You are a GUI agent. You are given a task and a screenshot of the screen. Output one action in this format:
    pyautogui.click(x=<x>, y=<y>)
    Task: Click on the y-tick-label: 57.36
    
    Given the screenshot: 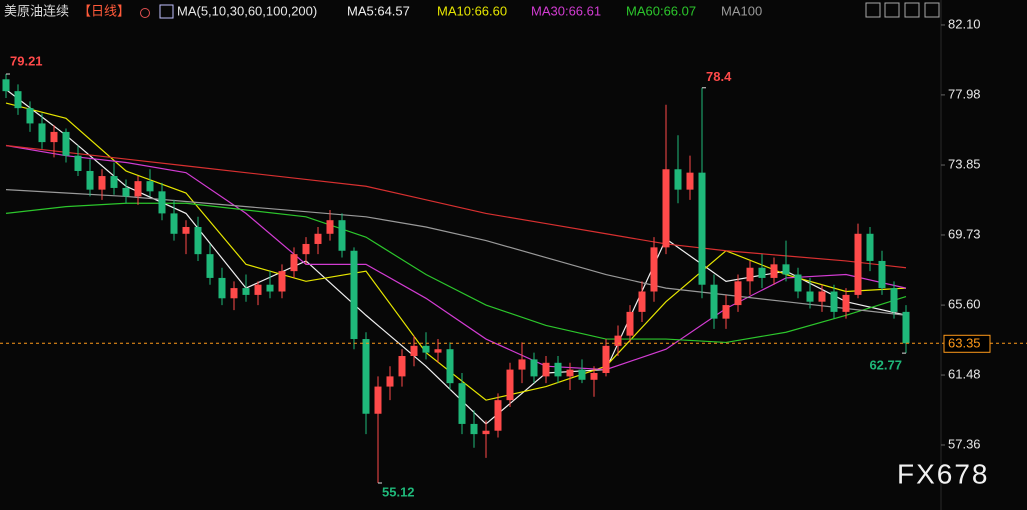 What is the action you would take?
    pyautogui.click(x=964, y=443)
    